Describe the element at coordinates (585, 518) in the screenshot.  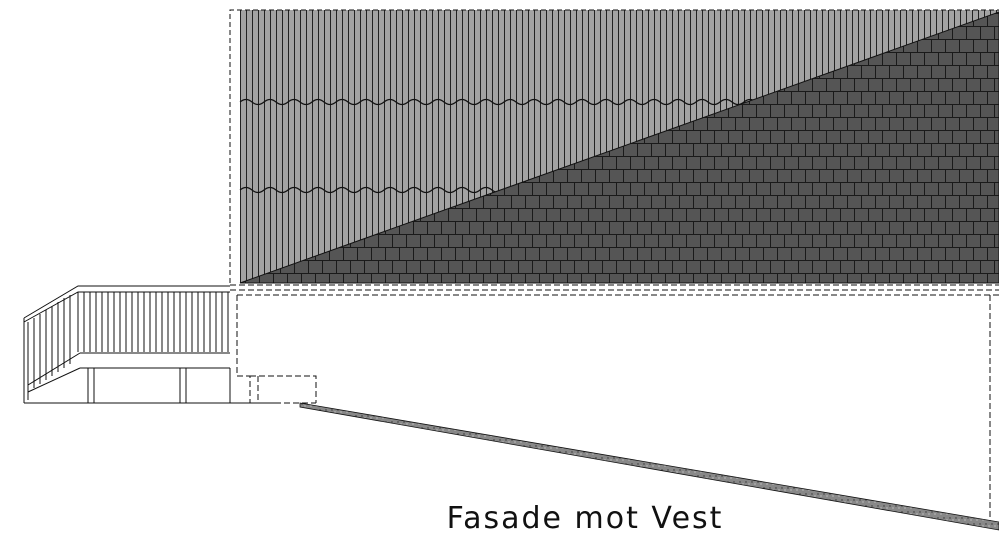
I see `caption: Fasade mot Vest` at that location.